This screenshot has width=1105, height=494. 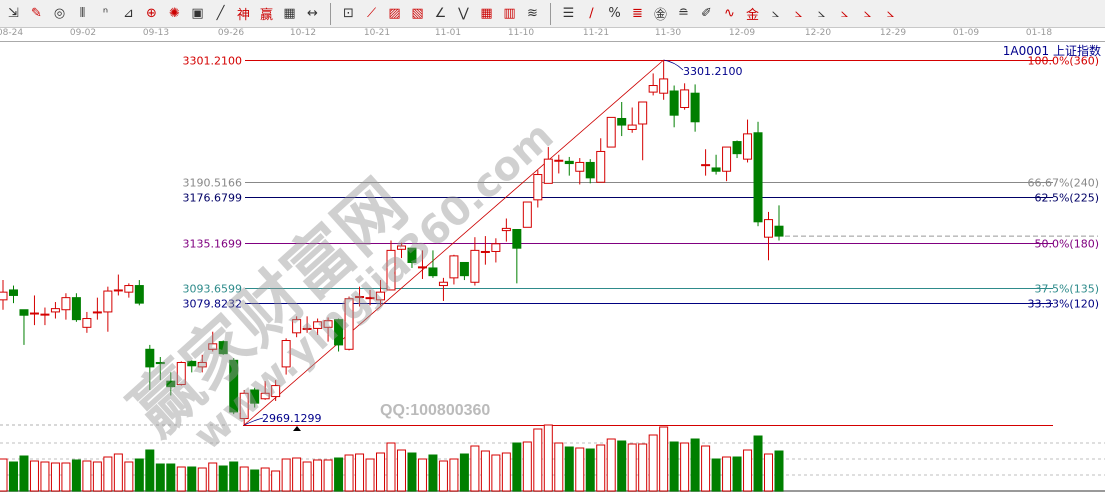 What do you see at coordinates (596, 33) in the screenshot?
I see `date-tick: 11-21` at bounding box center [596, 33].